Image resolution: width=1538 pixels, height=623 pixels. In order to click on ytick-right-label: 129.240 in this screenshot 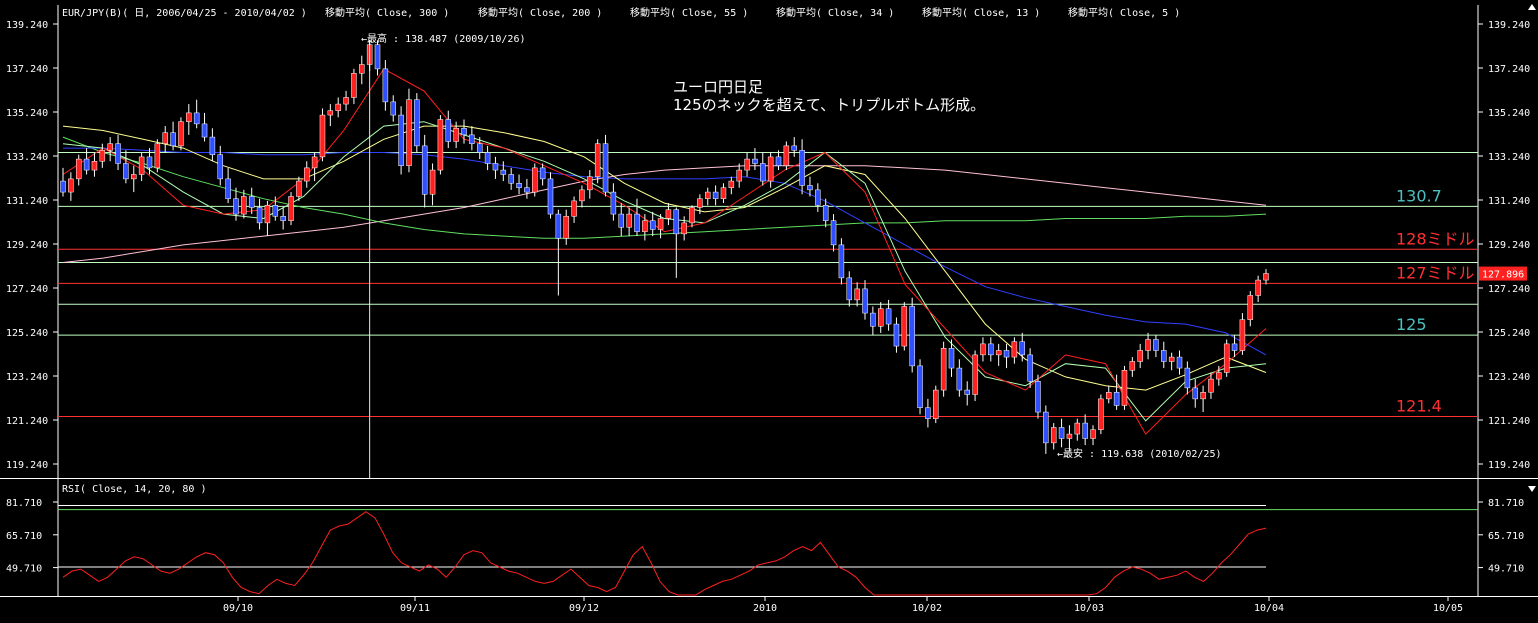, I will do `click(1509, 245)`.